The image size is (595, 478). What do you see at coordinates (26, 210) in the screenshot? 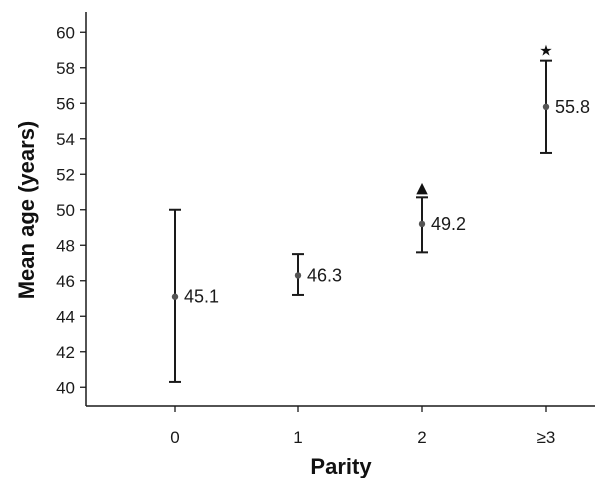
I see `y-axis-title: Mean age (years)` at bounding box center [26, 210].